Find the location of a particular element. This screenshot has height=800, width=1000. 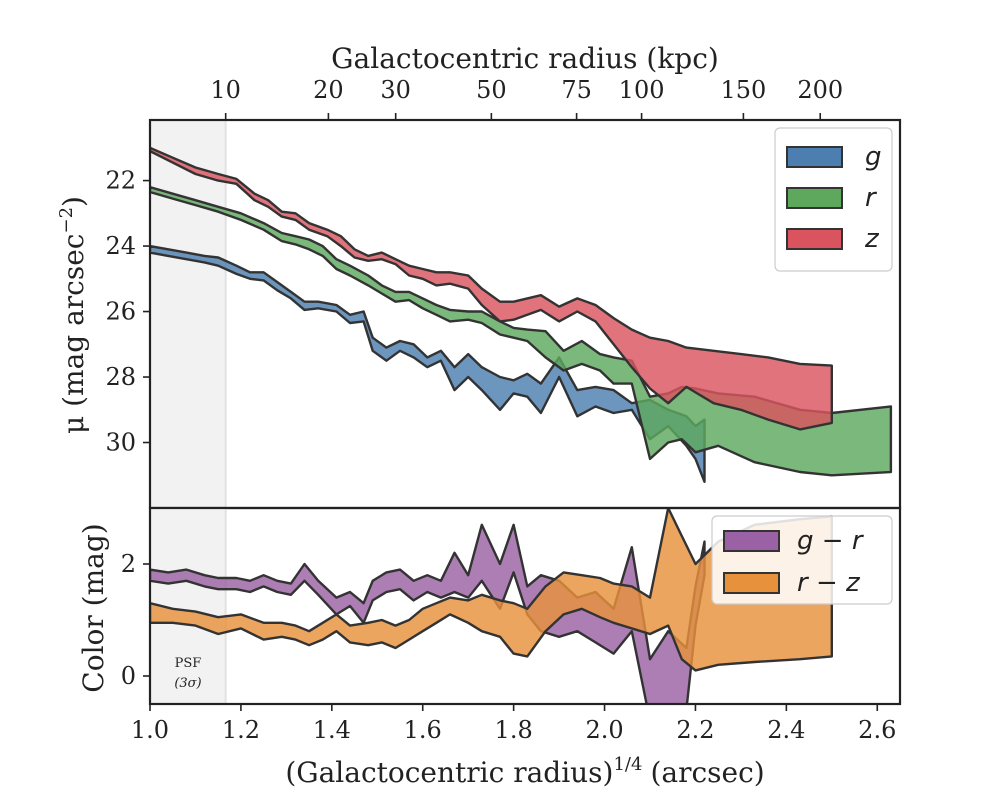

bottom-ytick-label: 0 is located at coordinates (128, 676).